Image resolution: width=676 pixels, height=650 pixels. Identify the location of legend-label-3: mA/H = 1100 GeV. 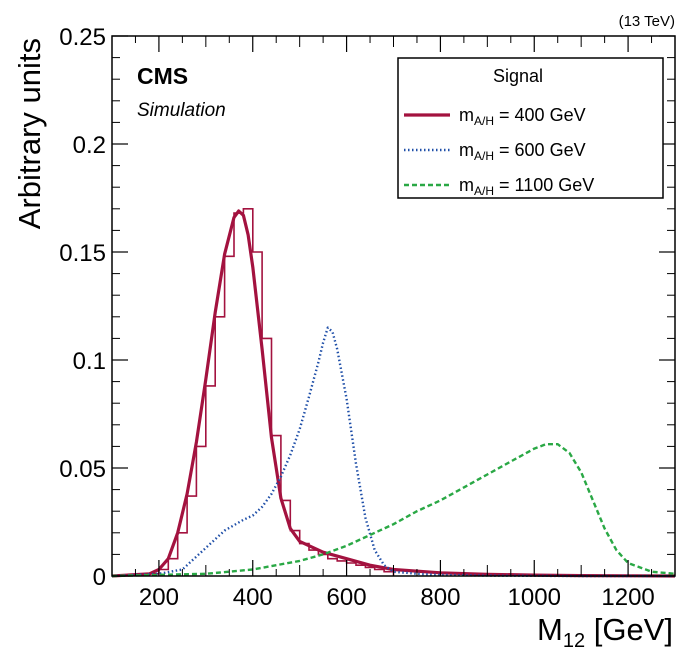
(526, 186).